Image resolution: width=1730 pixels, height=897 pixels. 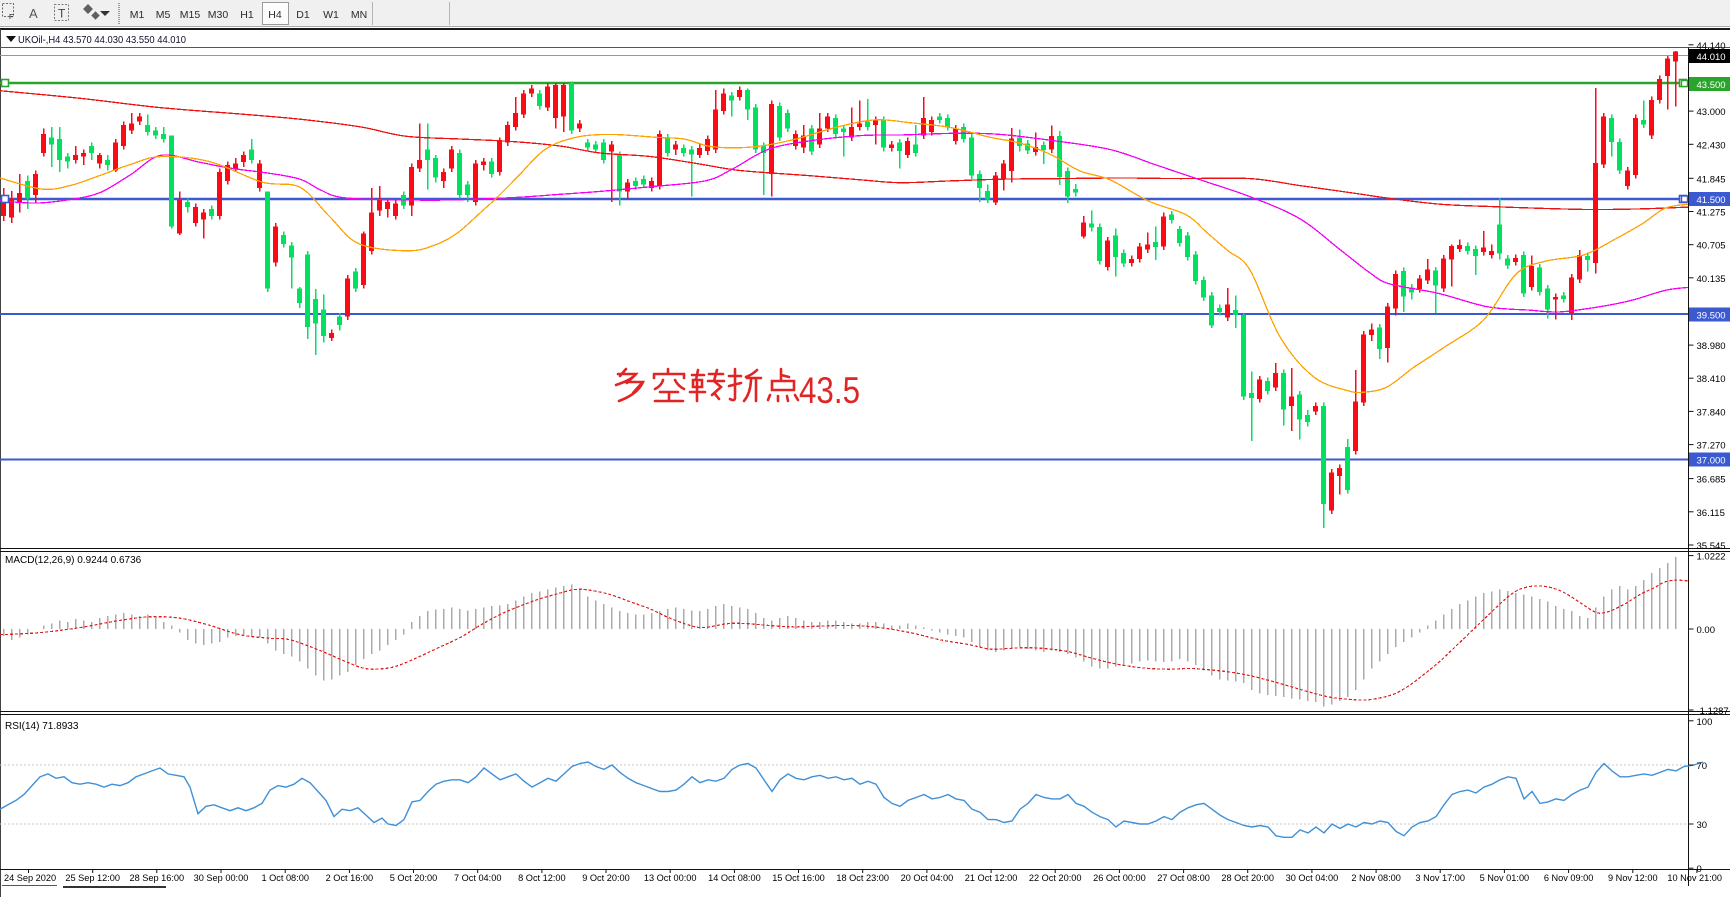 What do you see at coordinates (42, 726) in the screenshot?
I see `svg-text: RSI(14) 71.8933` at bounding box center [42, 726].